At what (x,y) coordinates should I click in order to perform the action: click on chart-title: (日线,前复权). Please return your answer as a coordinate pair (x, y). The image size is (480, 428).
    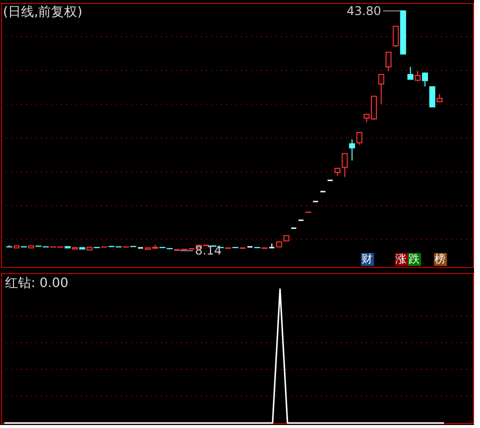
    Looking at the image, I should click on (42, 12).